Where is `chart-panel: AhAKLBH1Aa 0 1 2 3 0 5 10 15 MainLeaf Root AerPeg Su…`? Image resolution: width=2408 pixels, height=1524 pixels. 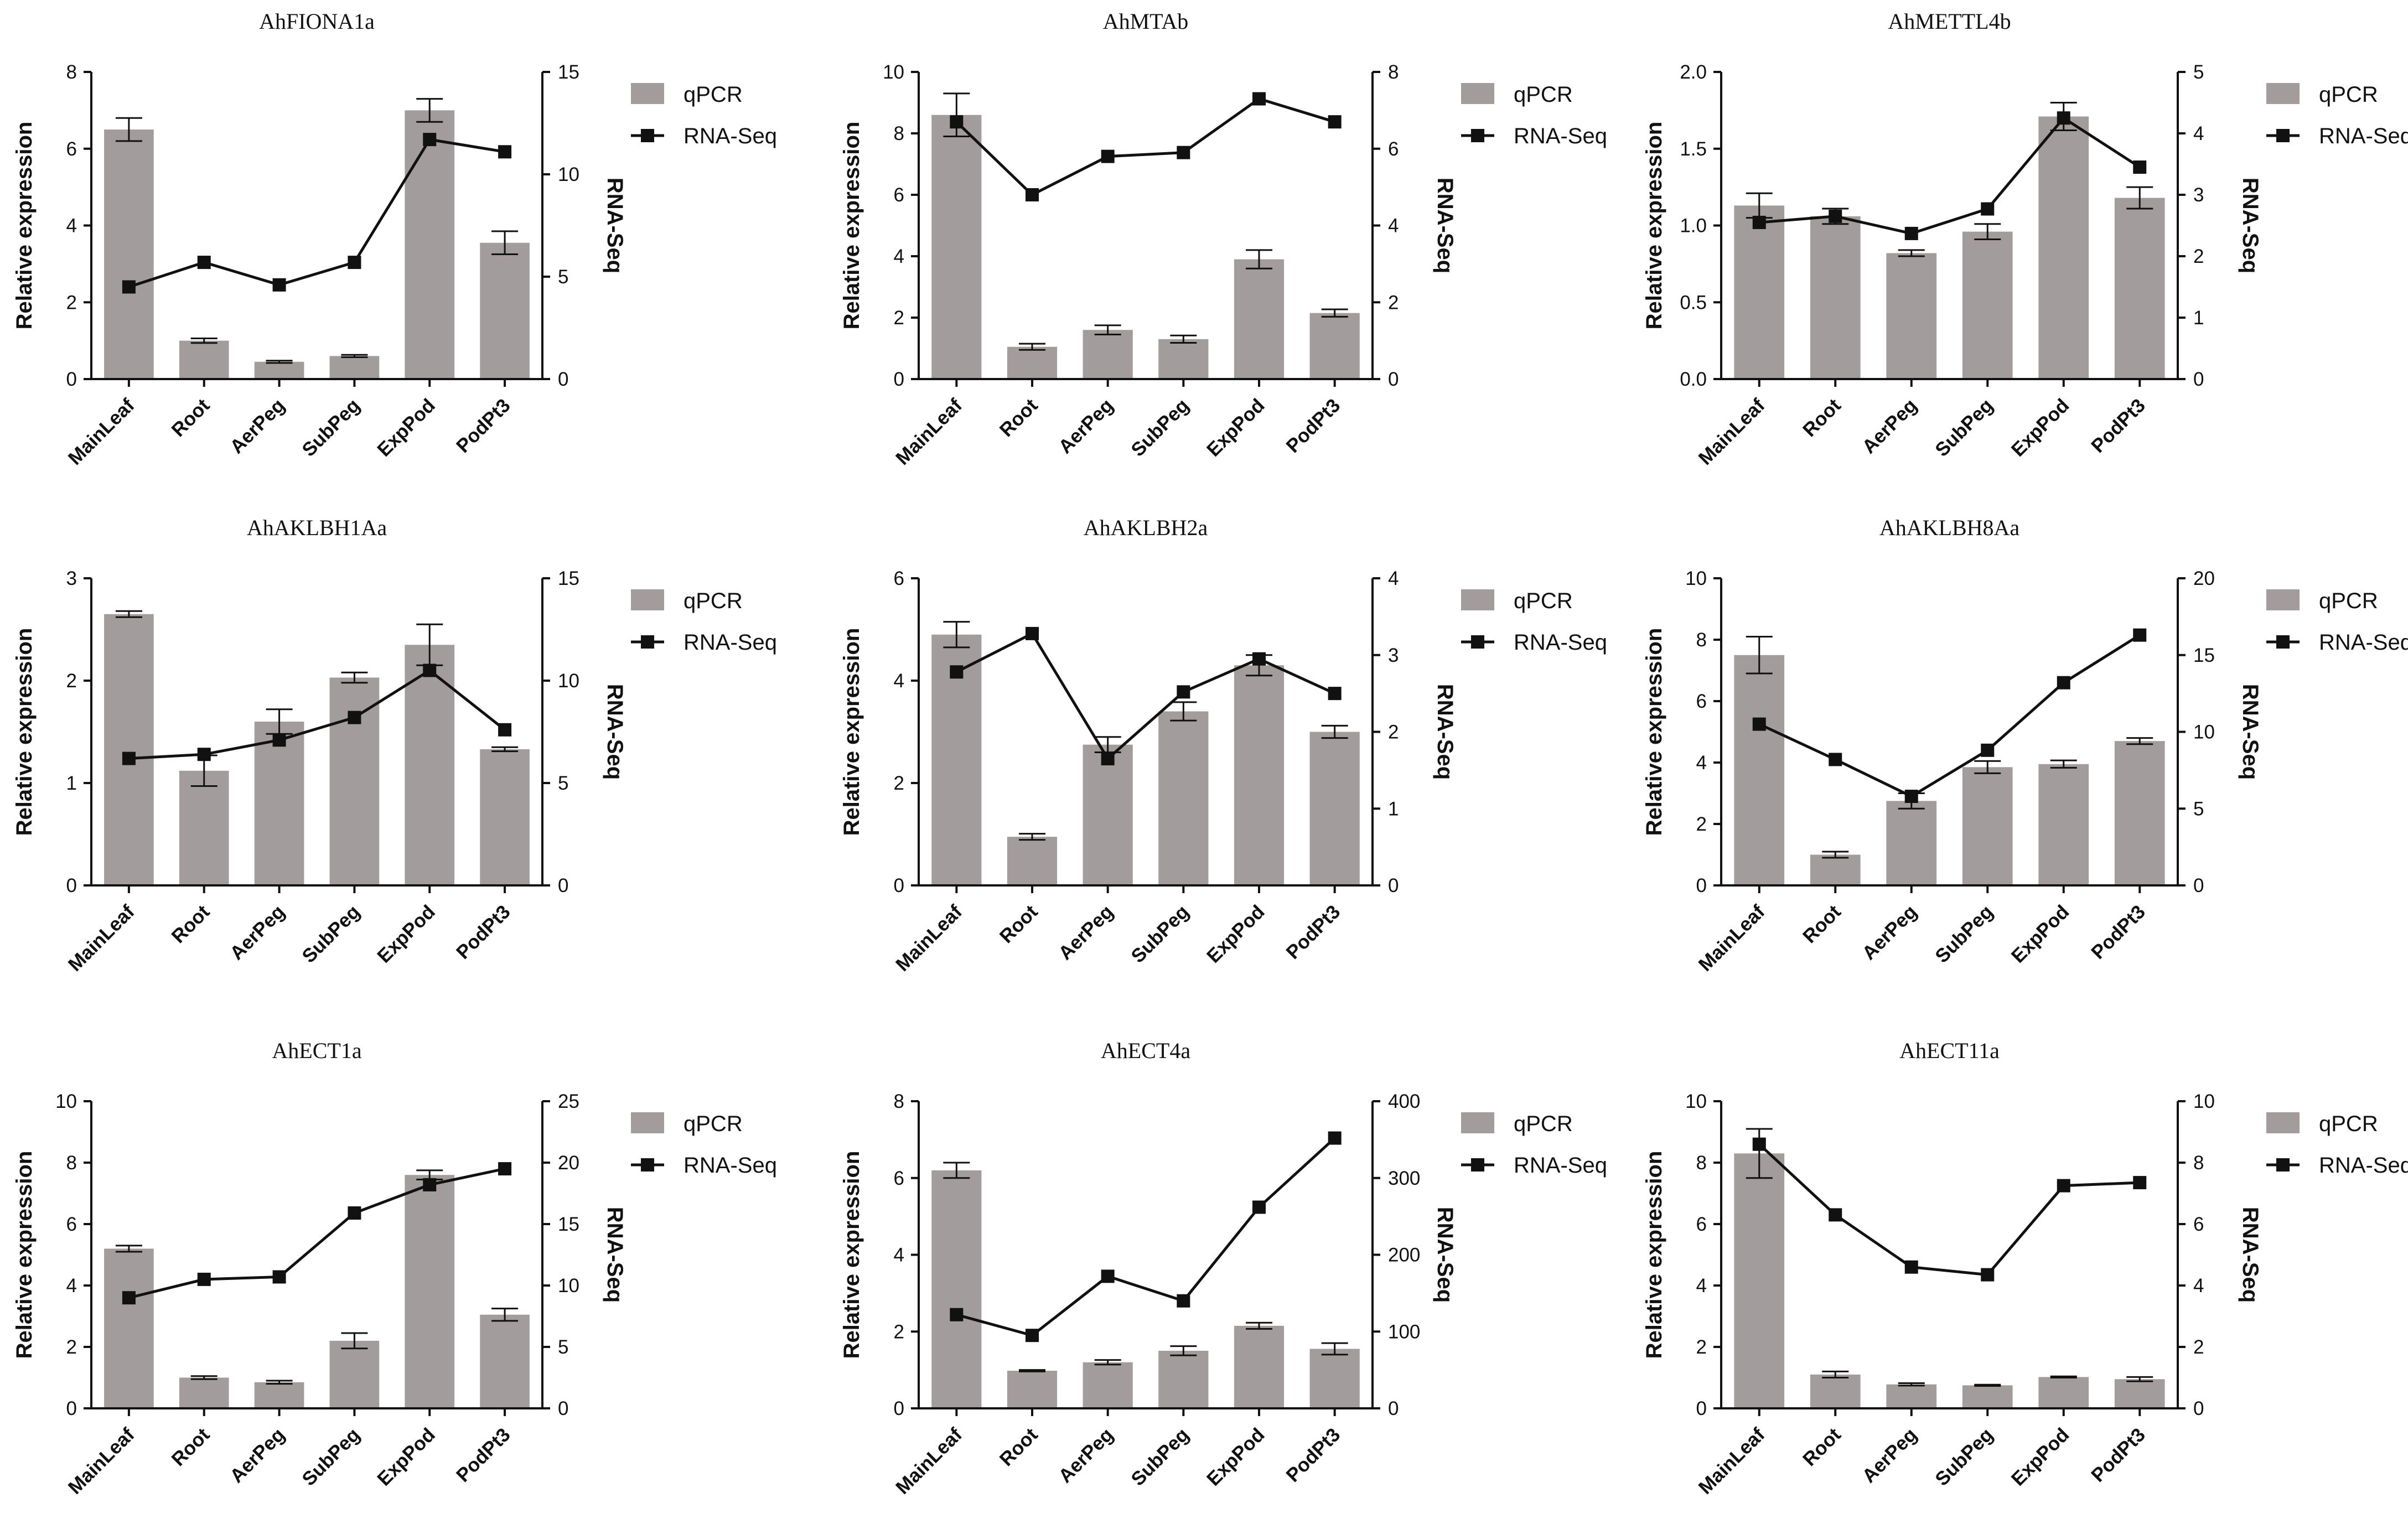
chart-panel: AhAKLBH1Aa 0 1 2 3 0 5 10 15 MainLeaf Root AerPeg Su… is located at coordinates (394, 745).